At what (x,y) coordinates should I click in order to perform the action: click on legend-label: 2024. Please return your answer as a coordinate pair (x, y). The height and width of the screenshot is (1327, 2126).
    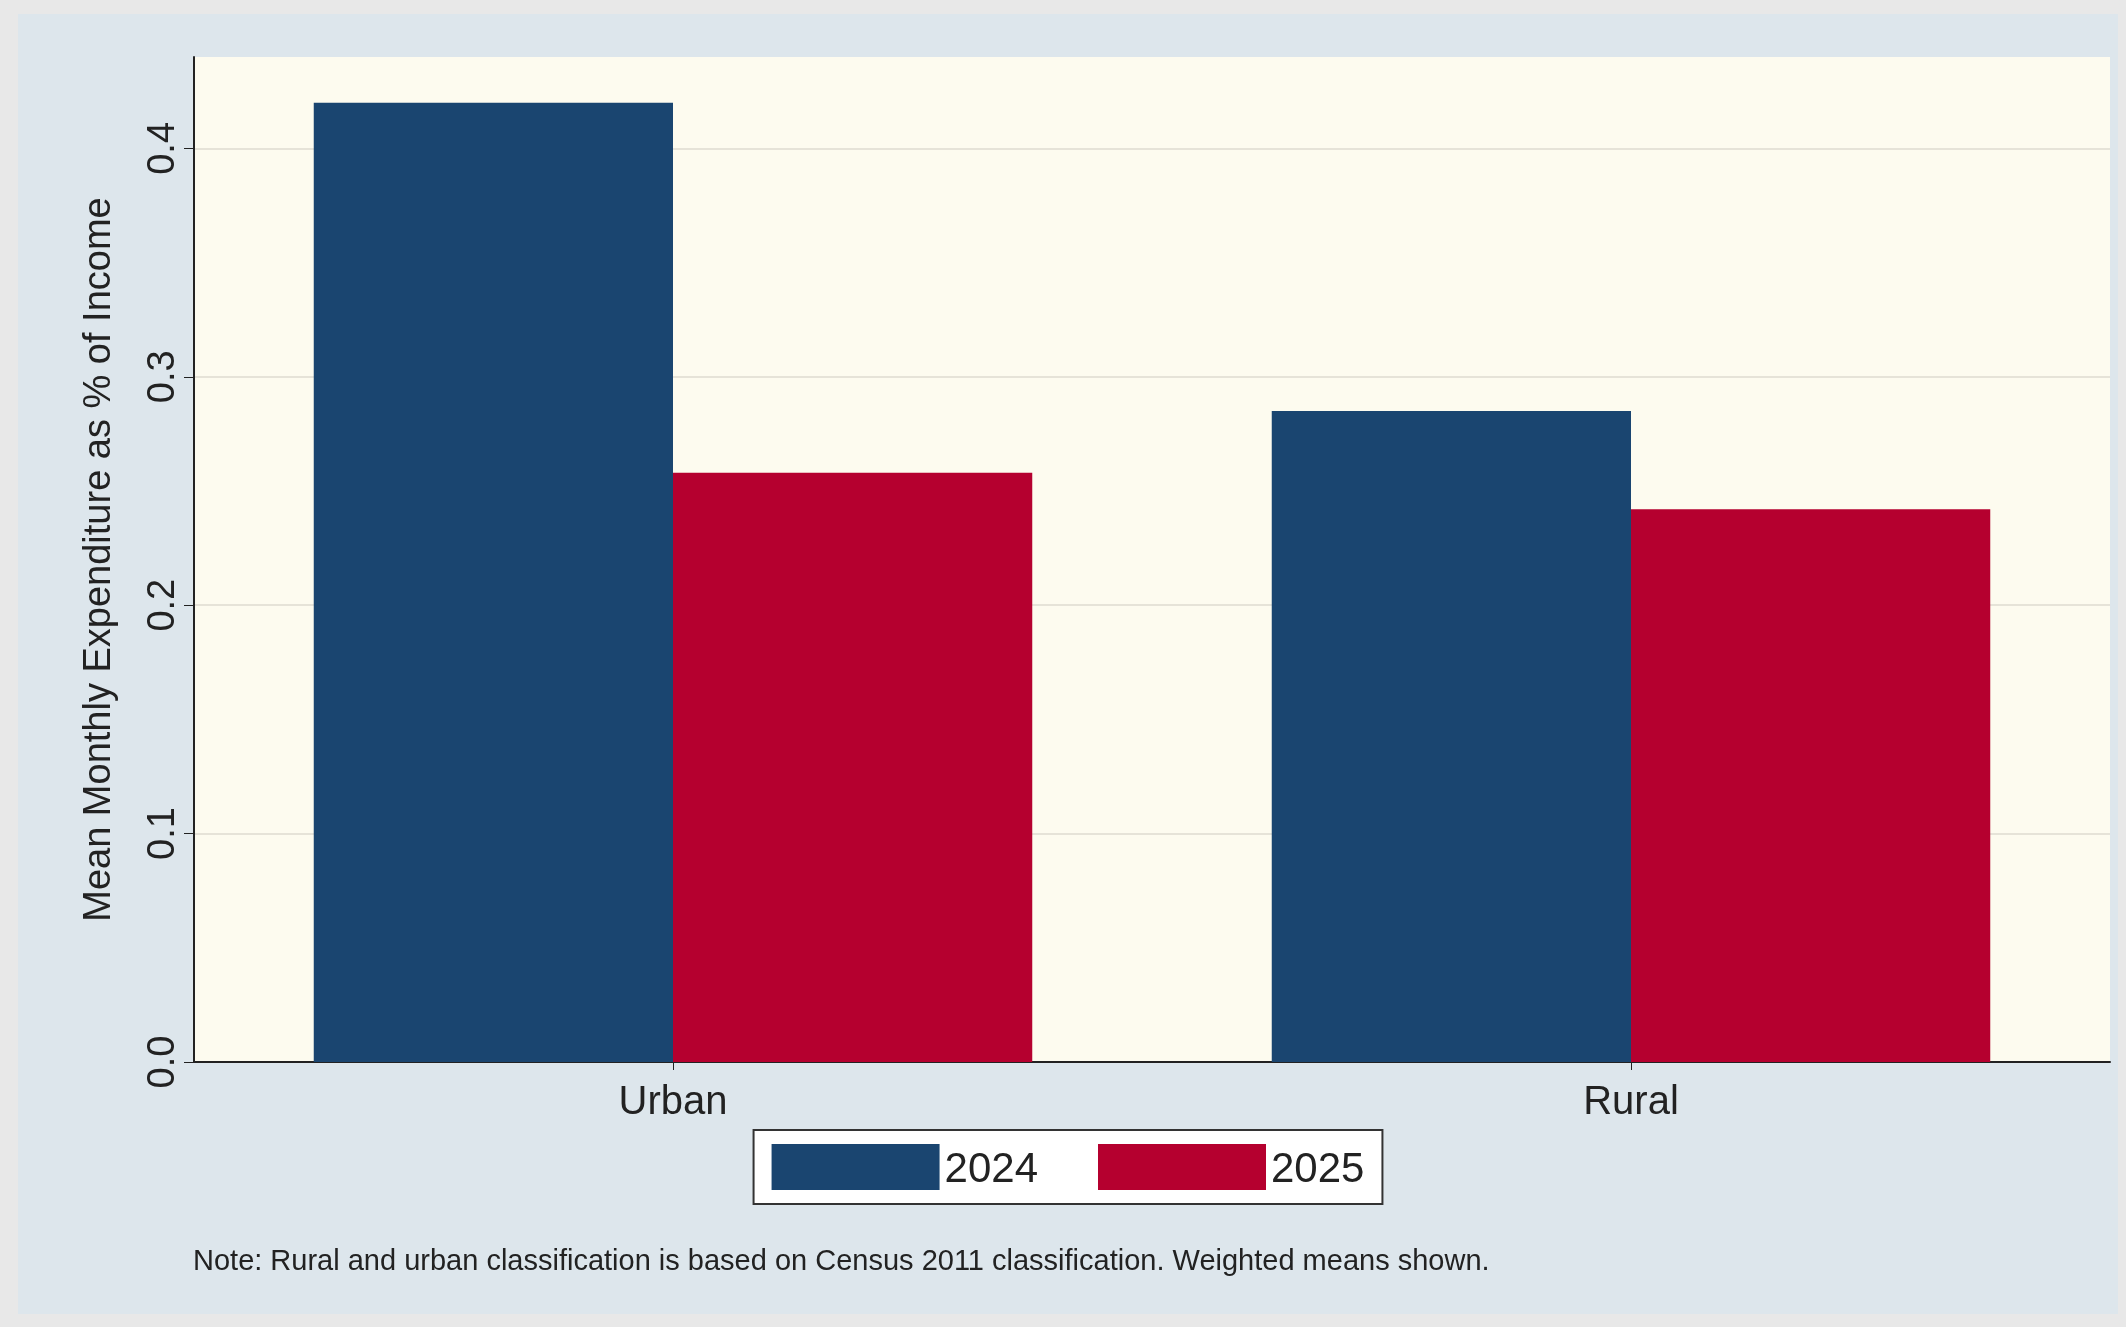
    Looking at the image, I should click on (991, 1167).